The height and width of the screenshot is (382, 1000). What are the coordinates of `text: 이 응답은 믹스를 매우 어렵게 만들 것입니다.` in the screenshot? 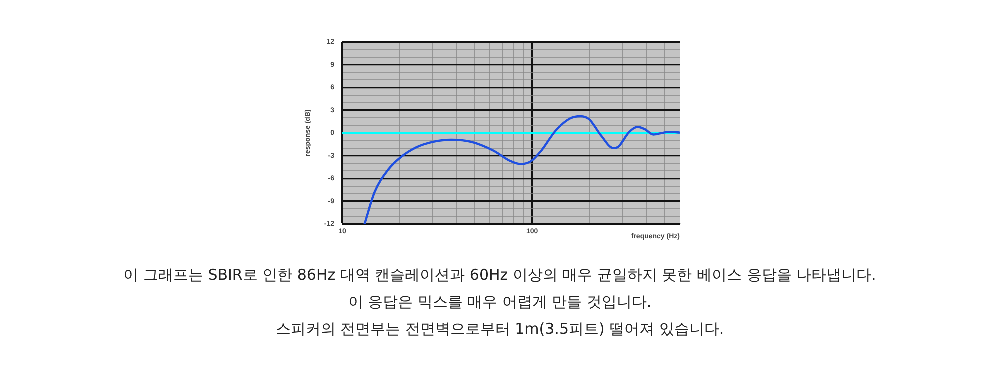 It's located at (500, 302).